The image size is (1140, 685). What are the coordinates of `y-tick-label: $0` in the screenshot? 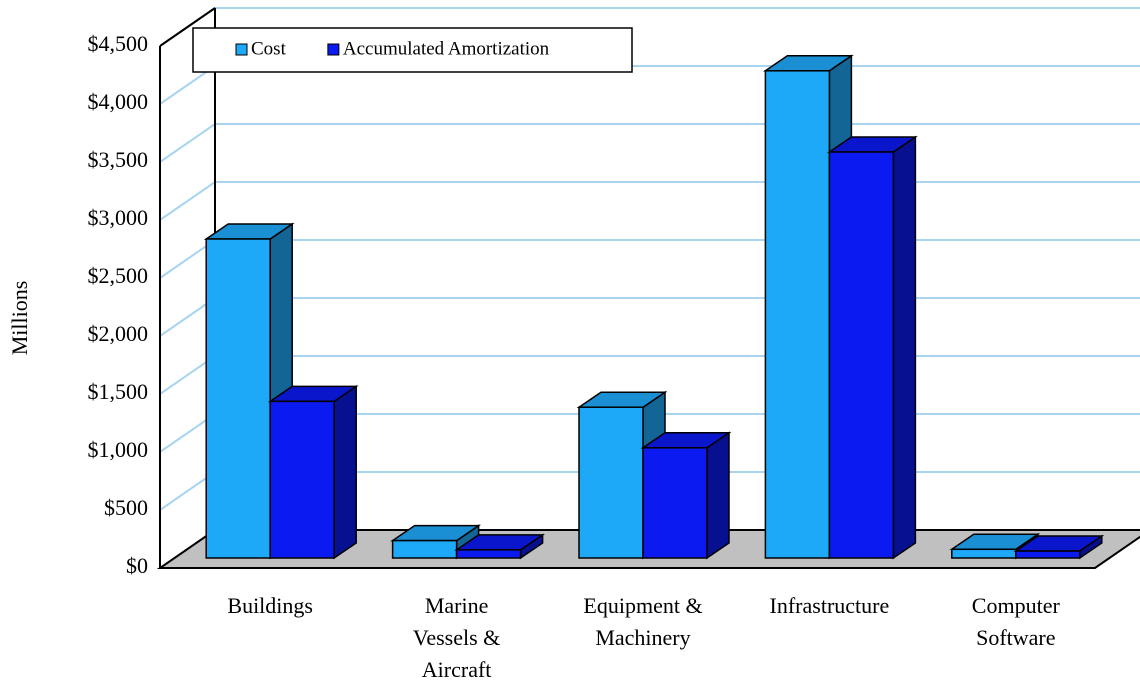 It's located at (137, 565).